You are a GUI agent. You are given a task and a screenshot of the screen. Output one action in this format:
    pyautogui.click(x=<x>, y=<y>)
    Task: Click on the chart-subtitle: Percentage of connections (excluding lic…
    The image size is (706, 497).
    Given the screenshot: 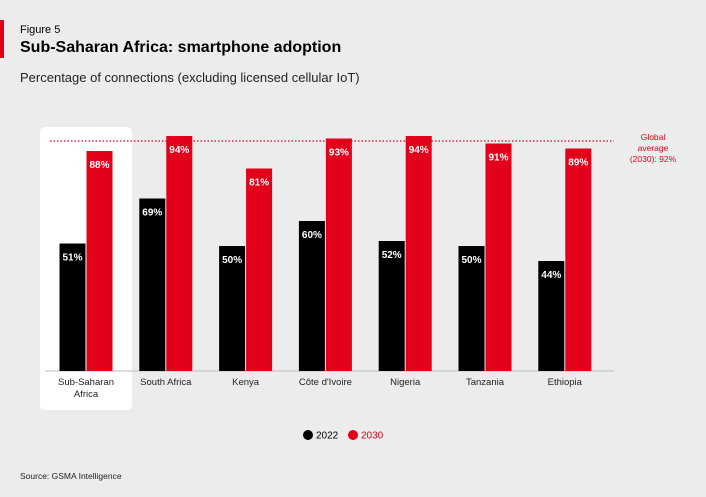 What is the action you would take?
    pyautogui.click(x=190, y=77)
    